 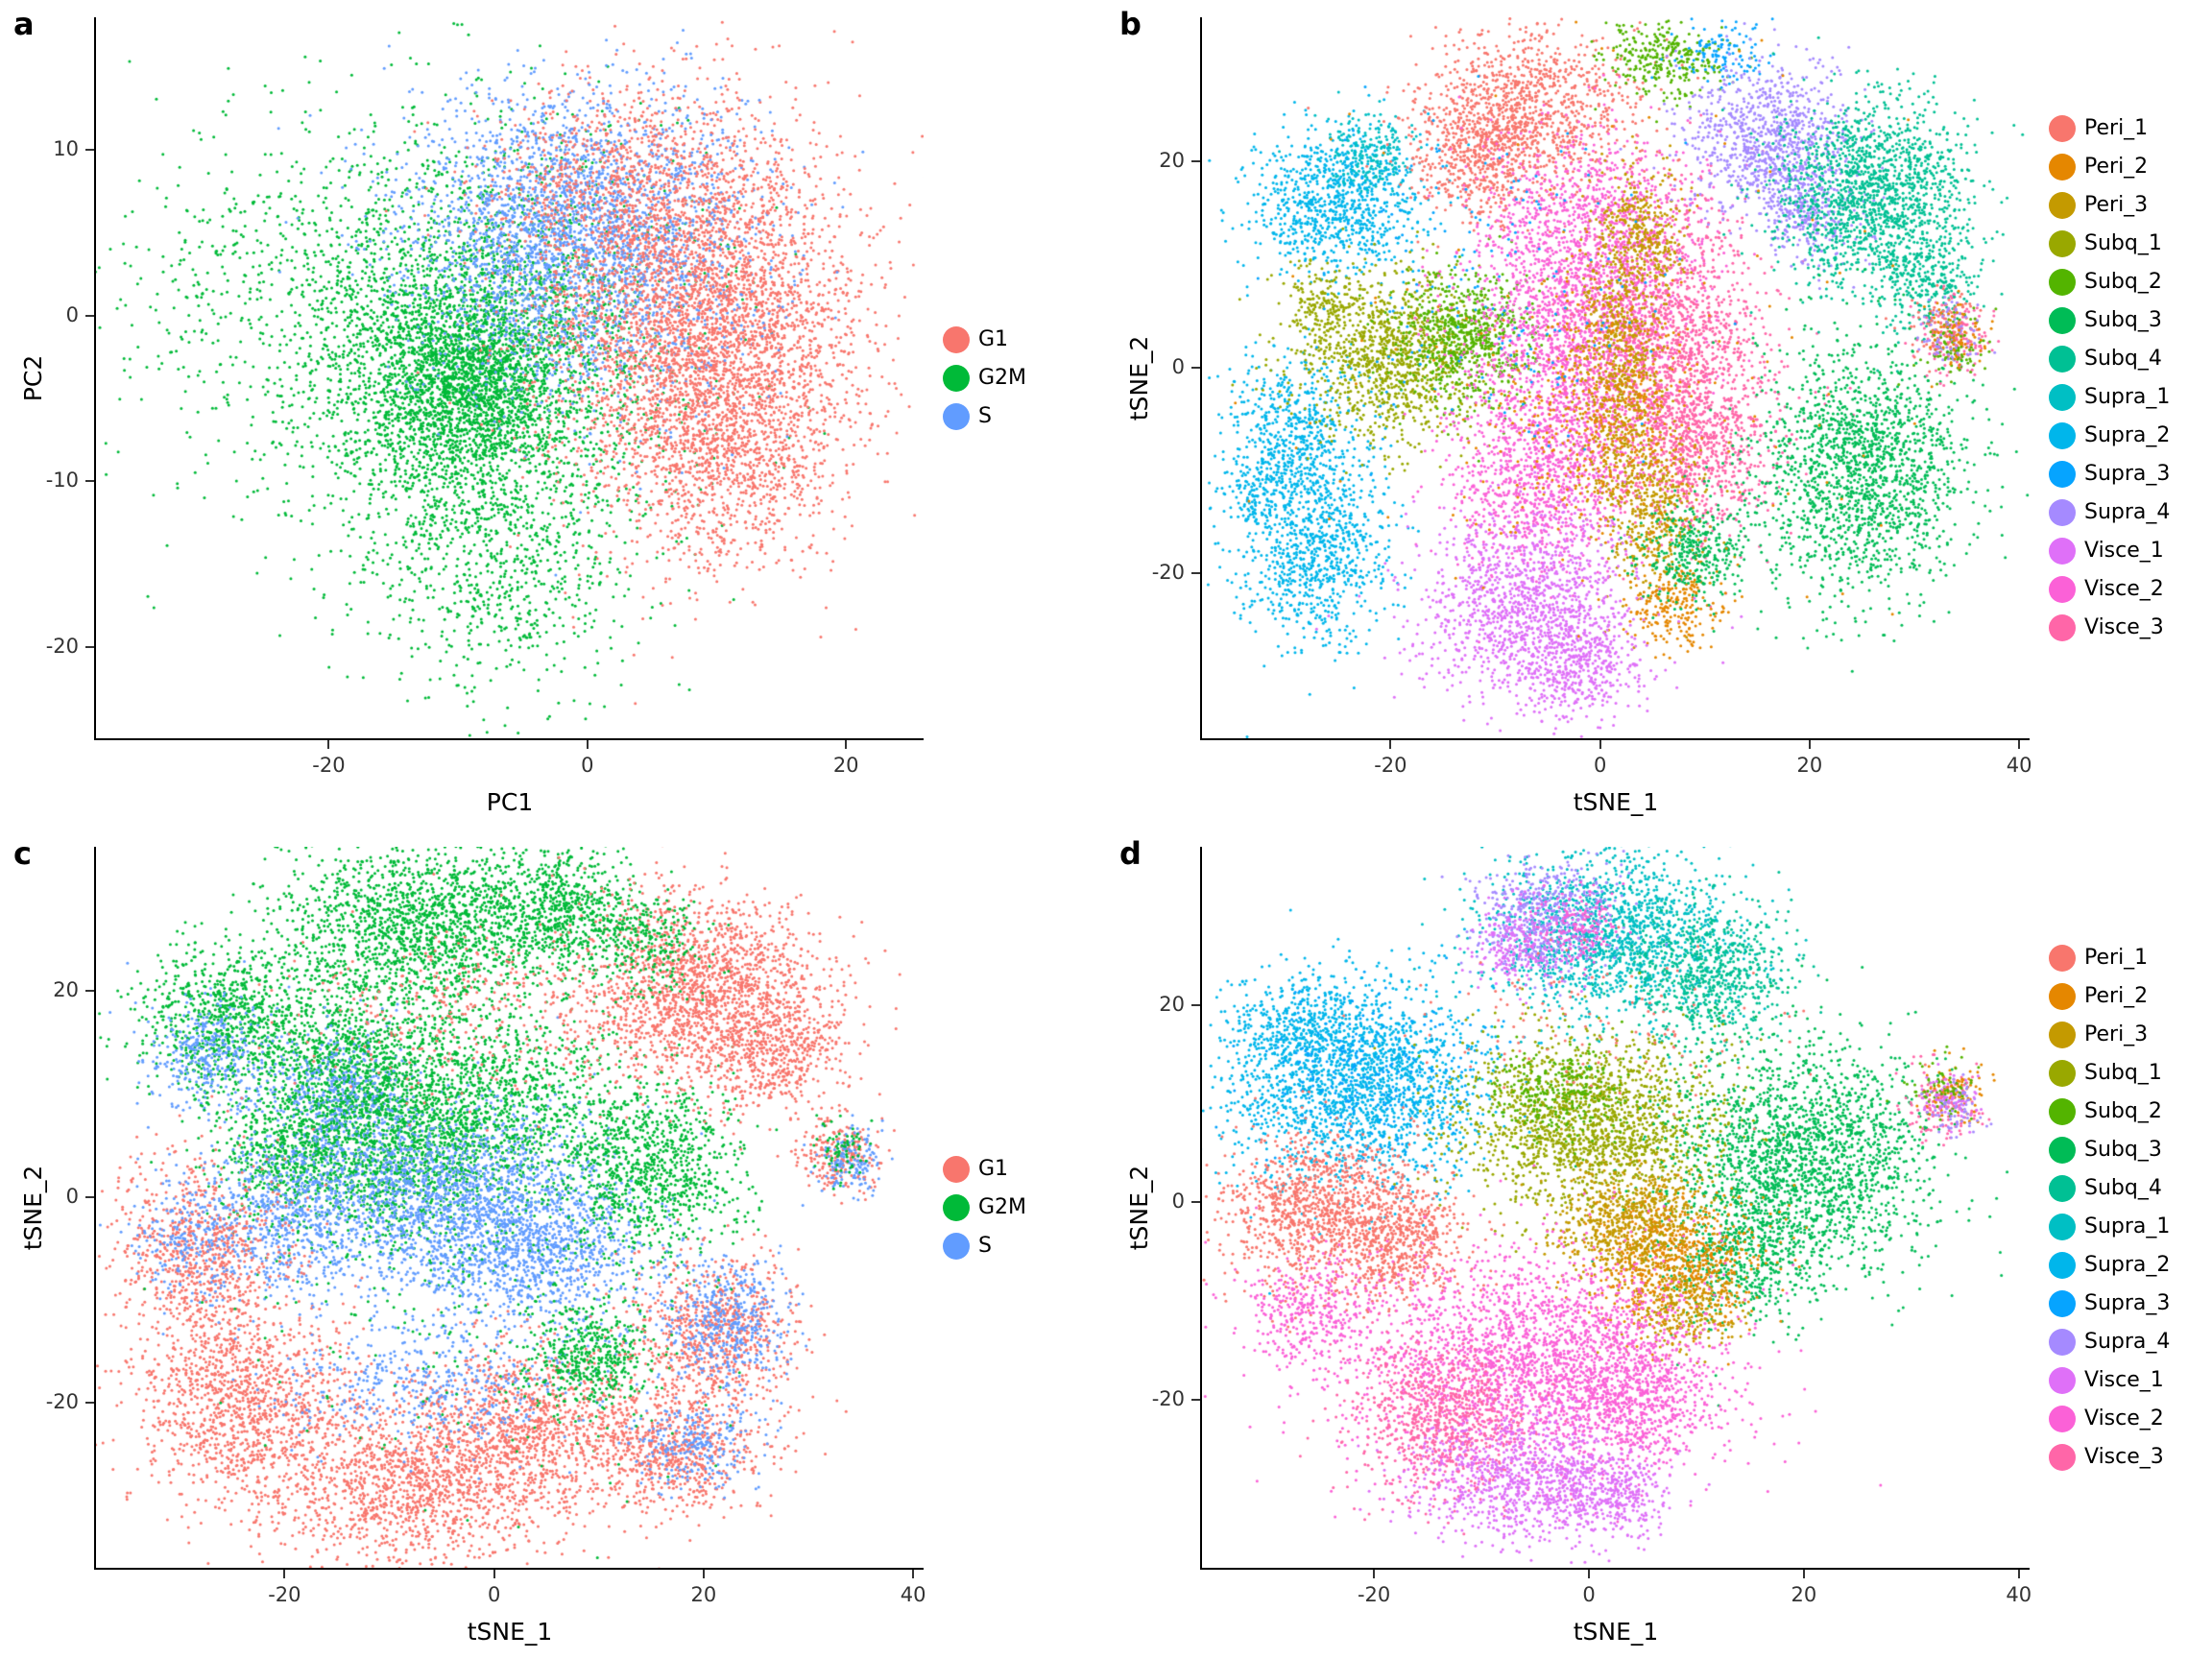 What do you see at coordinates (24, 24) in the screenshot?
I see `panel-label-a: a` at bounding box center [24, 24].